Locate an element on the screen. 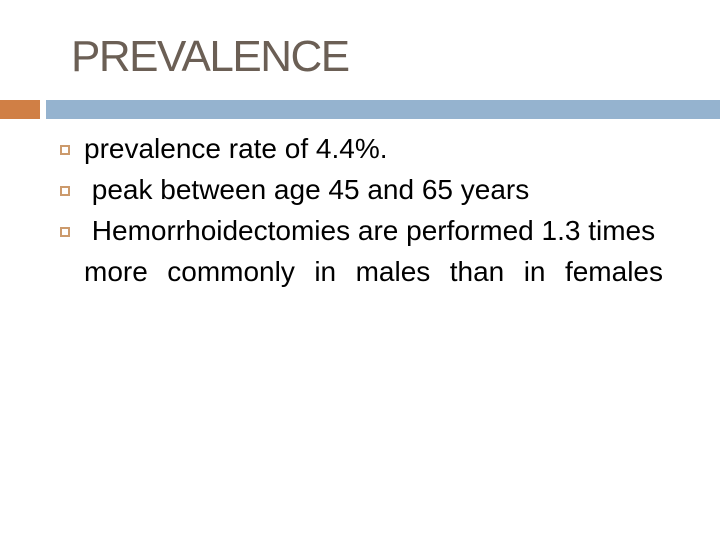  slide-title: PREVALENCE is located at coordinates (210, 56).